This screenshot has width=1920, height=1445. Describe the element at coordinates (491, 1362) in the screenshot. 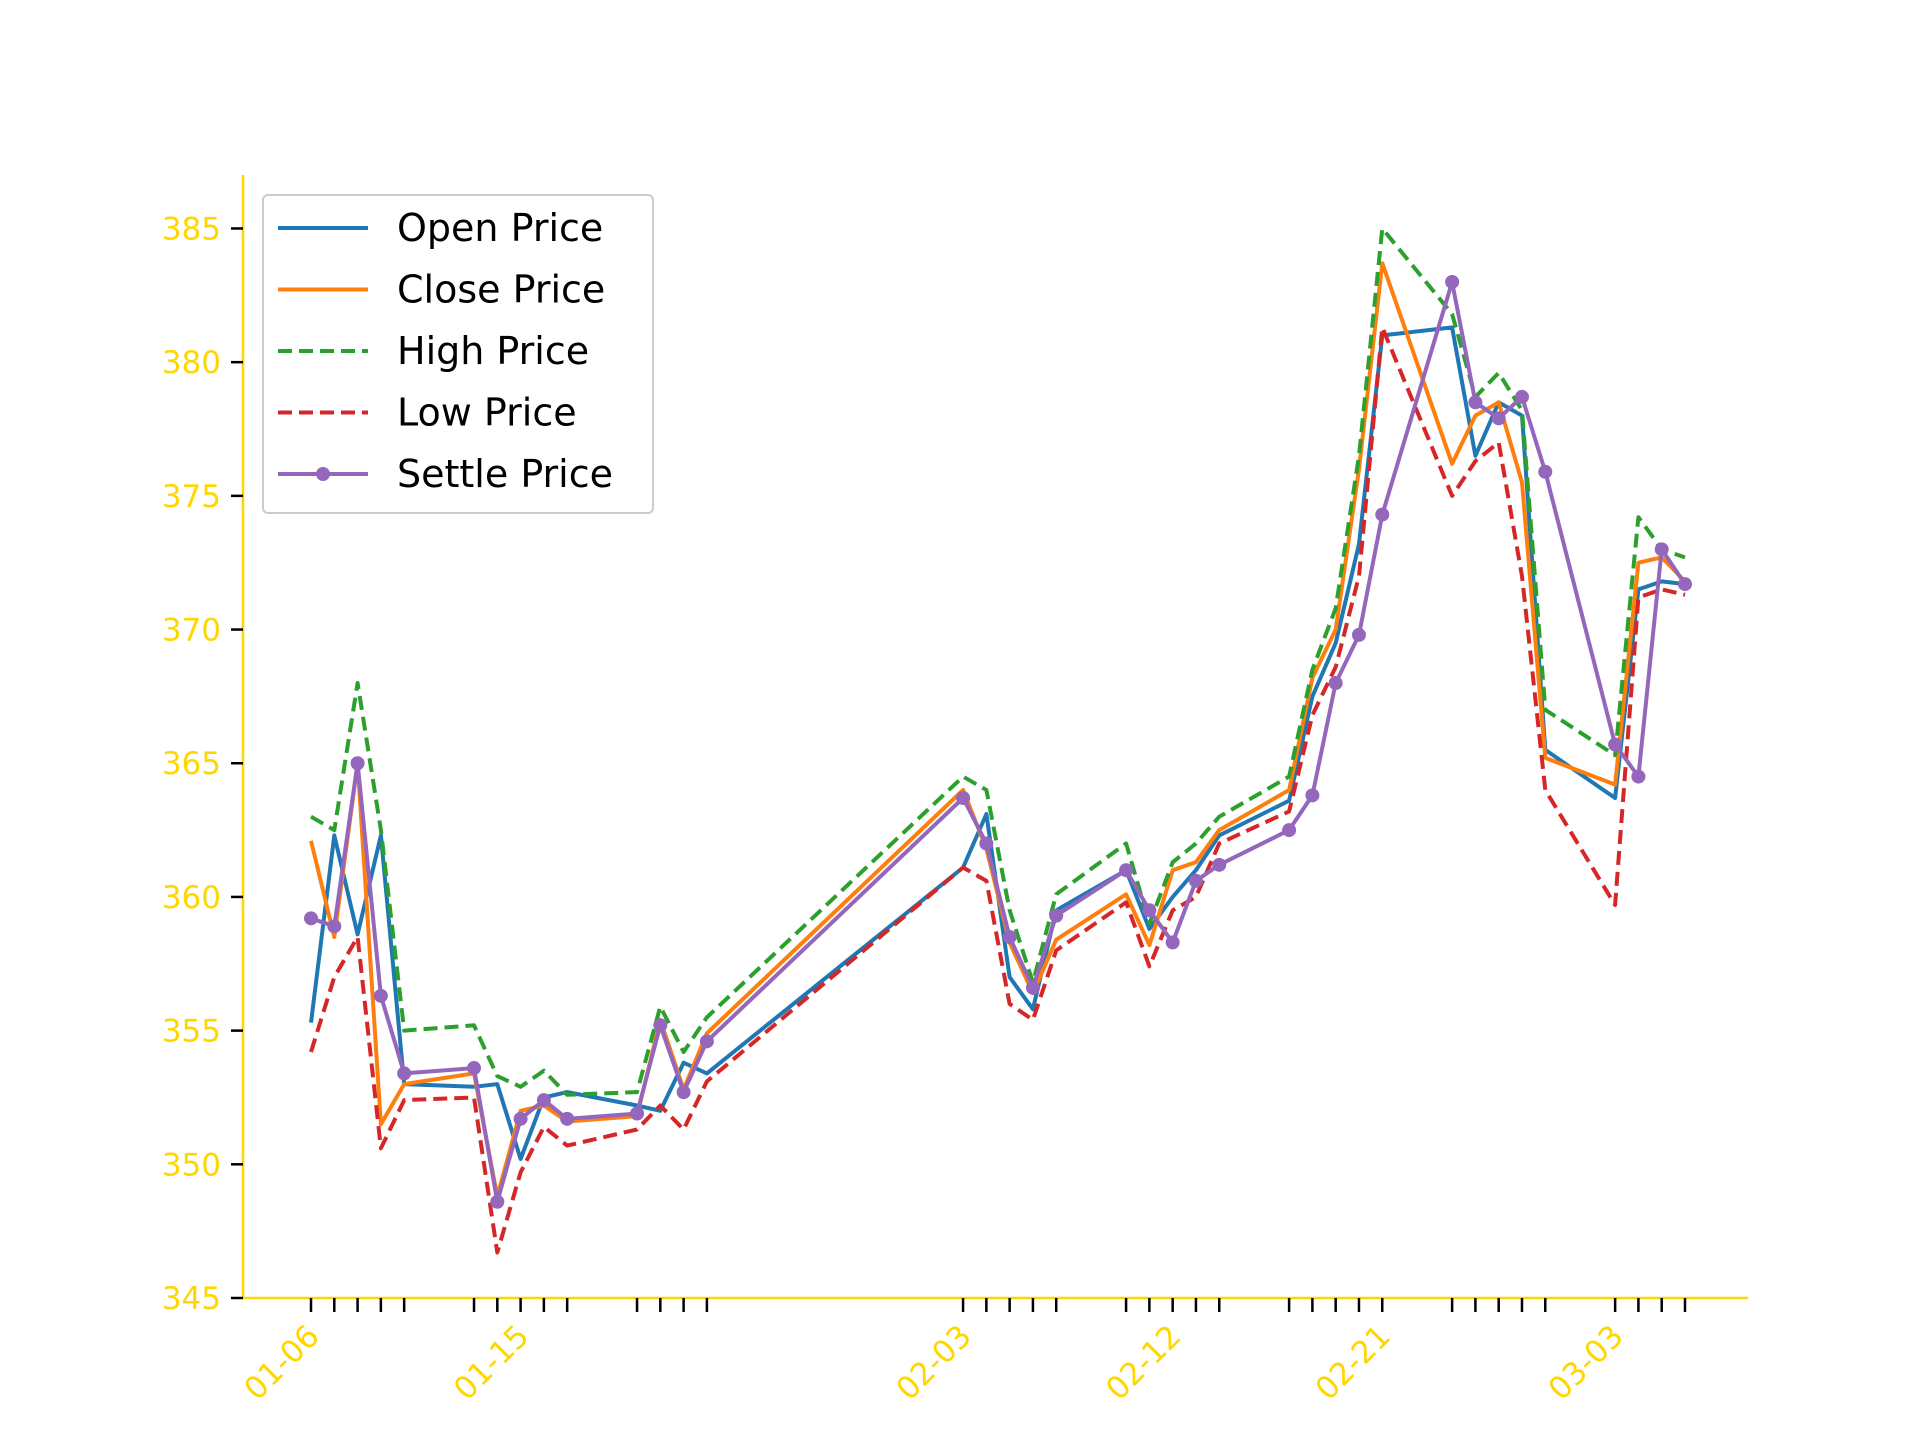

I see `x-tick-label: 01-15` at that location.